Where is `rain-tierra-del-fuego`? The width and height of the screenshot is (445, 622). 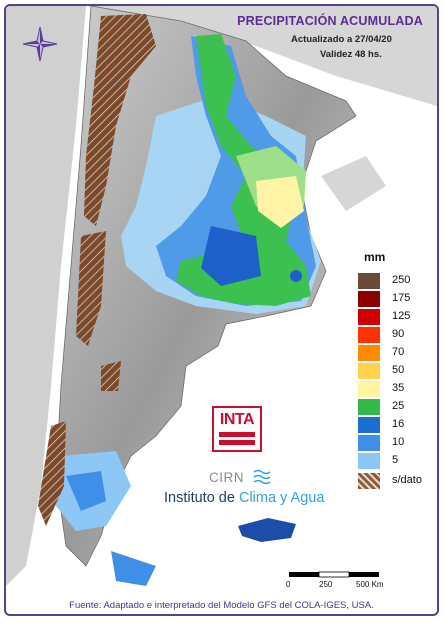
rain-tierra-del-fuego is located at coordinates (133, 568).